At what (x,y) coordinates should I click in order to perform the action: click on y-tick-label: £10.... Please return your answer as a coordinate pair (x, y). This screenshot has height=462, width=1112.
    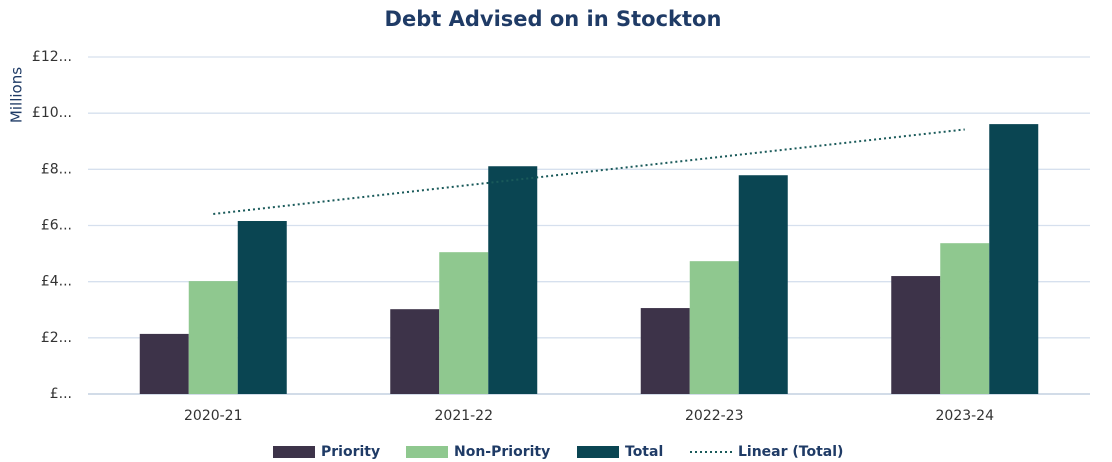
    Looking at the image, I should click on (52, 113).